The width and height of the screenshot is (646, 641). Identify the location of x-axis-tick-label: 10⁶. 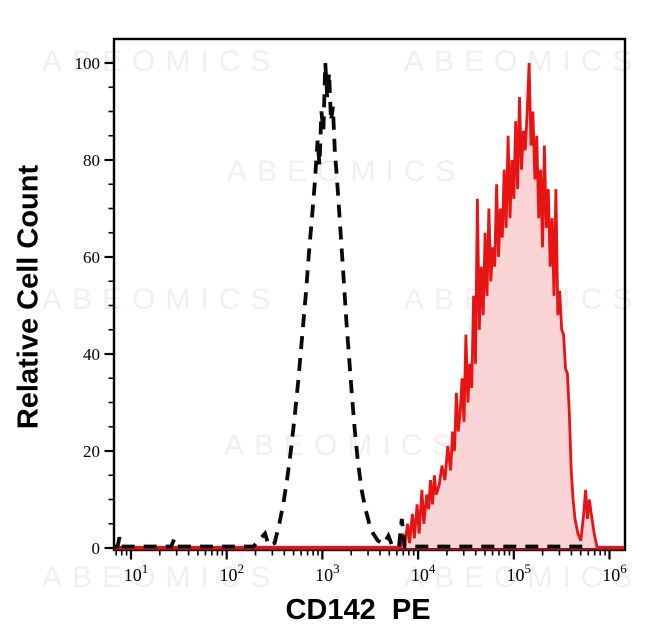
(614, 573).